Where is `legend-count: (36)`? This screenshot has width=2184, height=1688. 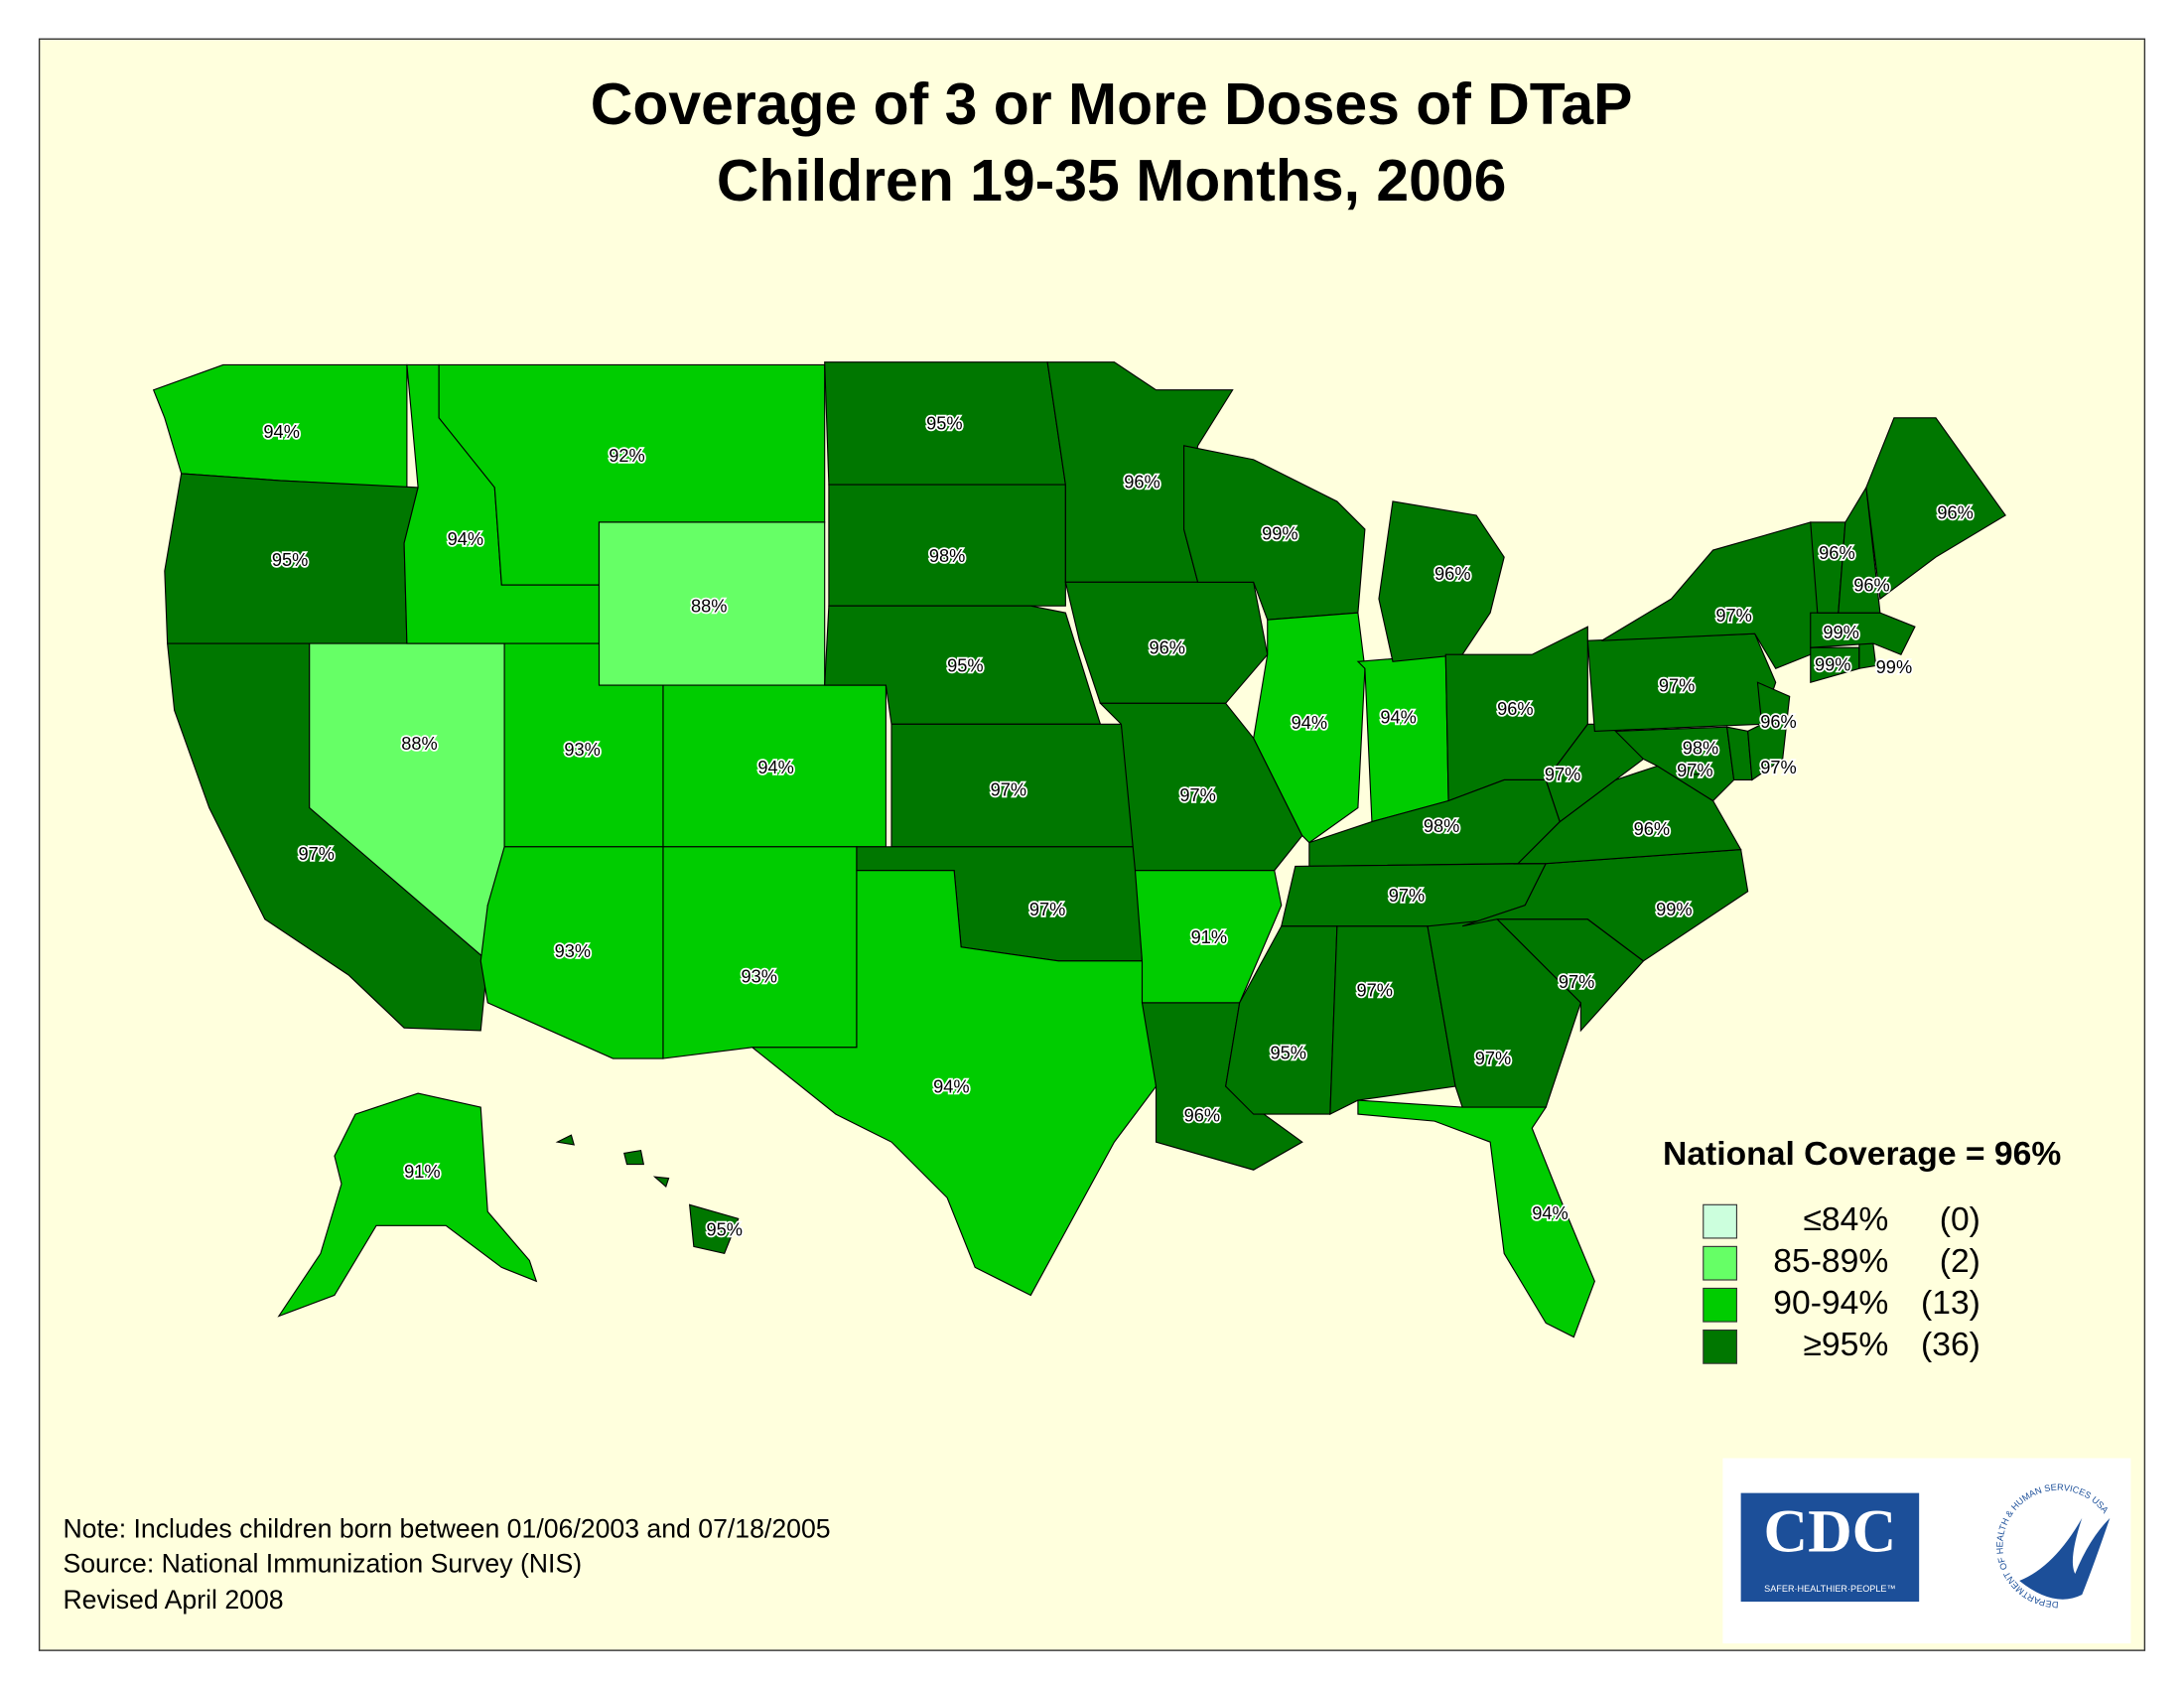 legend-count: (36) is located at coordinates (1950, 1345).